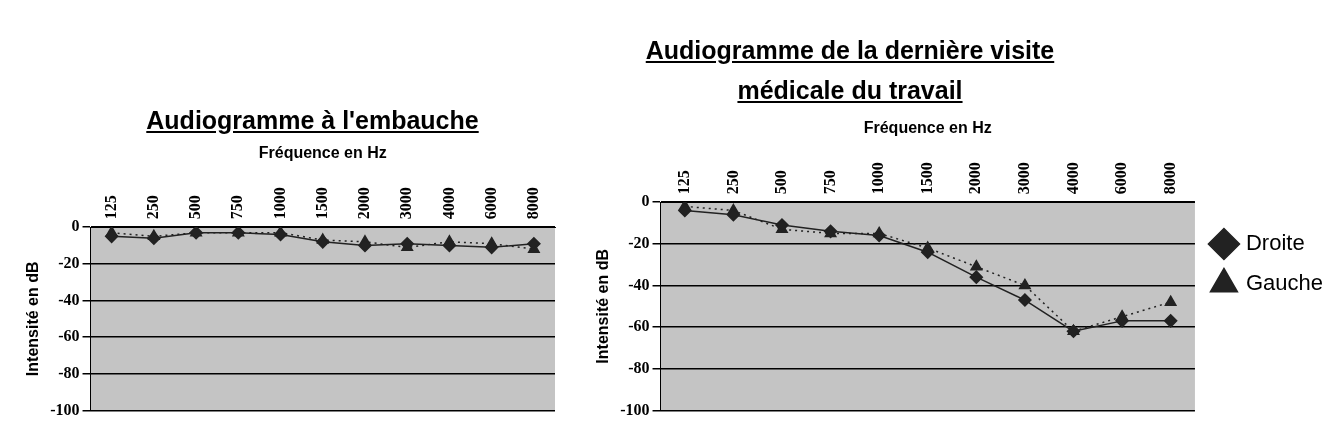 The image size is (1343, 423). What do you see at coordinates (850, 70) in the screenshot?
I see `chart-title: Audiogramme de la dernière visite médicale du travail` at bounding box center [850, 70].